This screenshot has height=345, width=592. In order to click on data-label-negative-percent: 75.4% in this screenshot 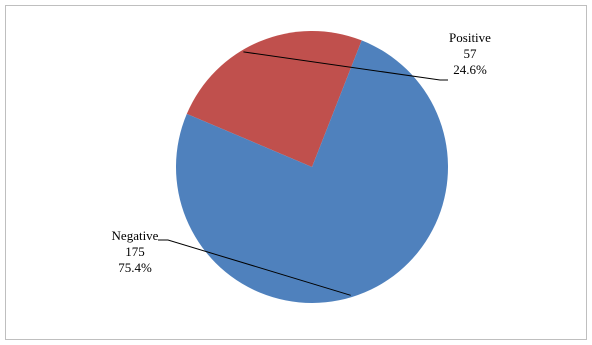, I will do `click(135, 267)`.